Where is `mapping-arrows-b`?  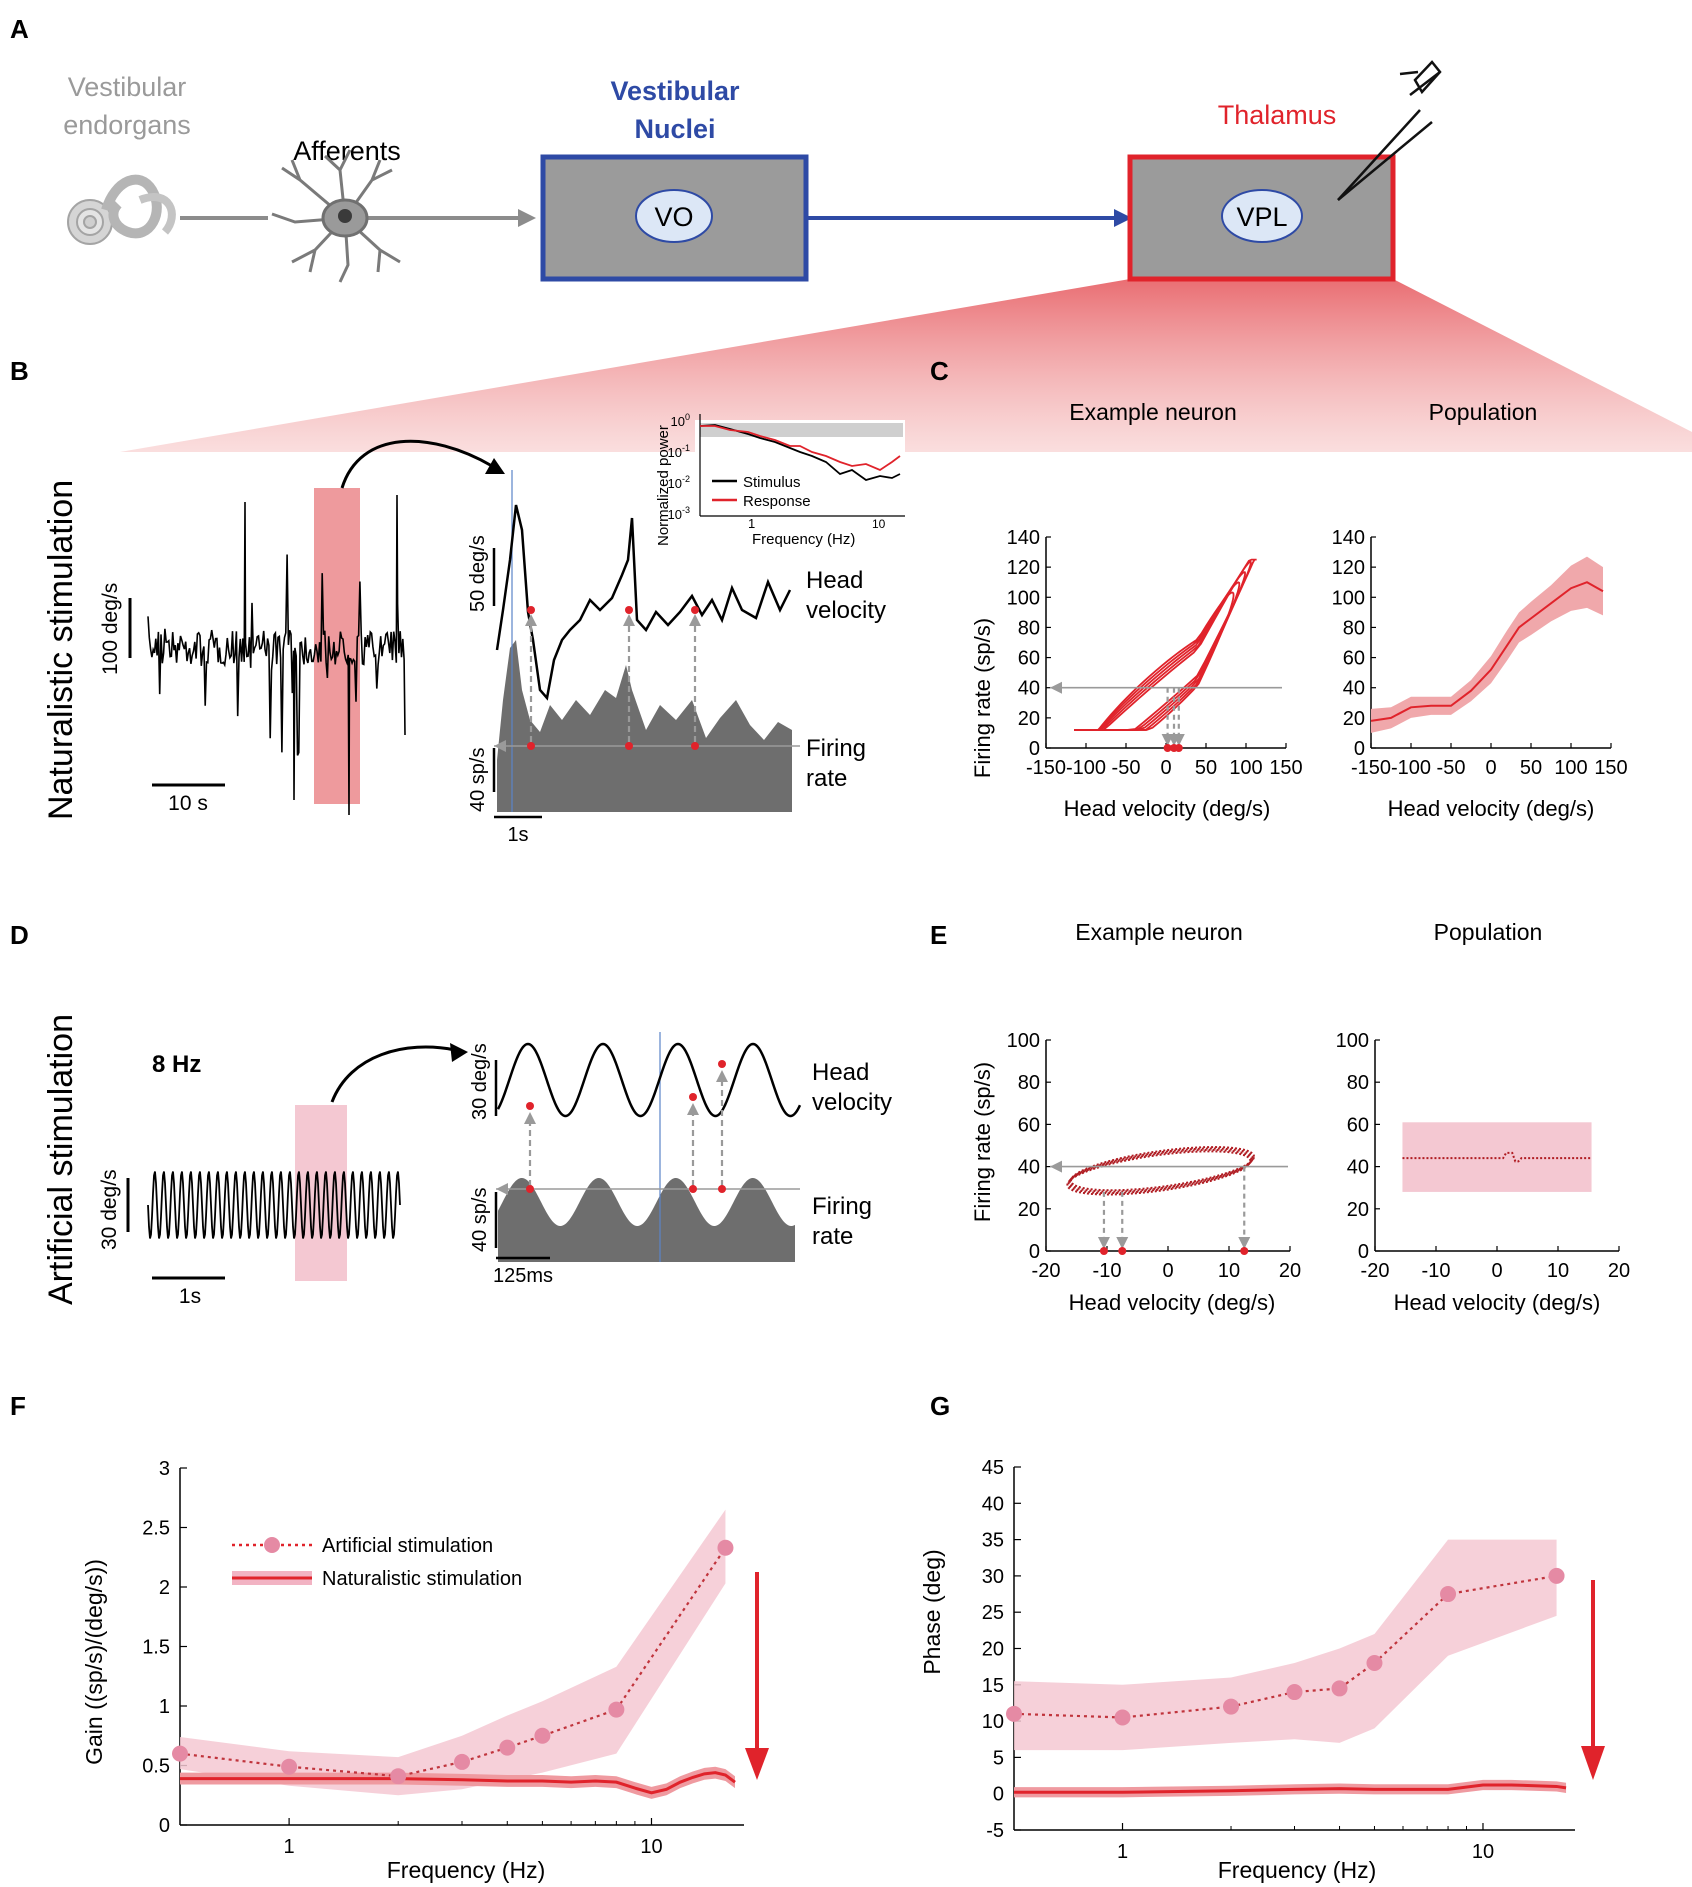
mapping-arrows-b is located at coordinates (597, 679).